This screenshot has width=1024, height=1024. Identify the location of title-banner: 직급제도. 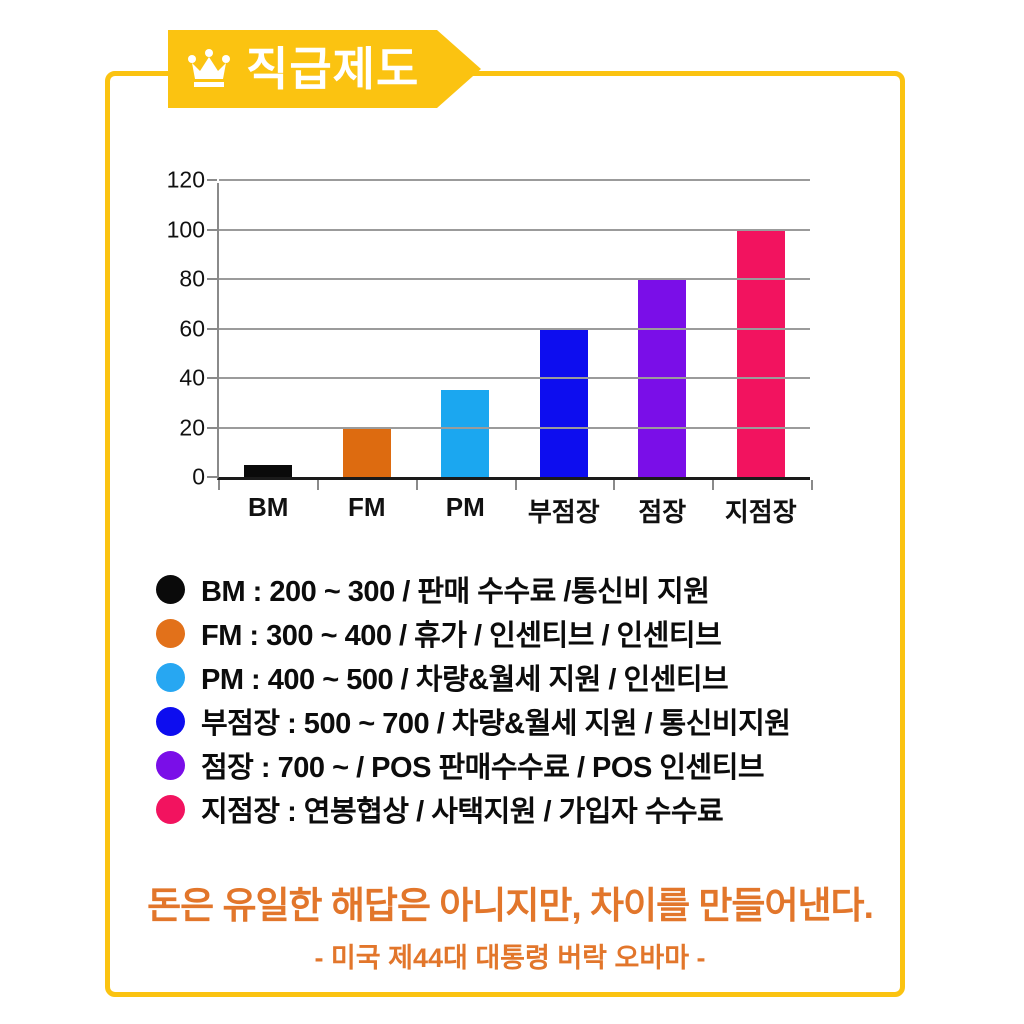
(325, 69).